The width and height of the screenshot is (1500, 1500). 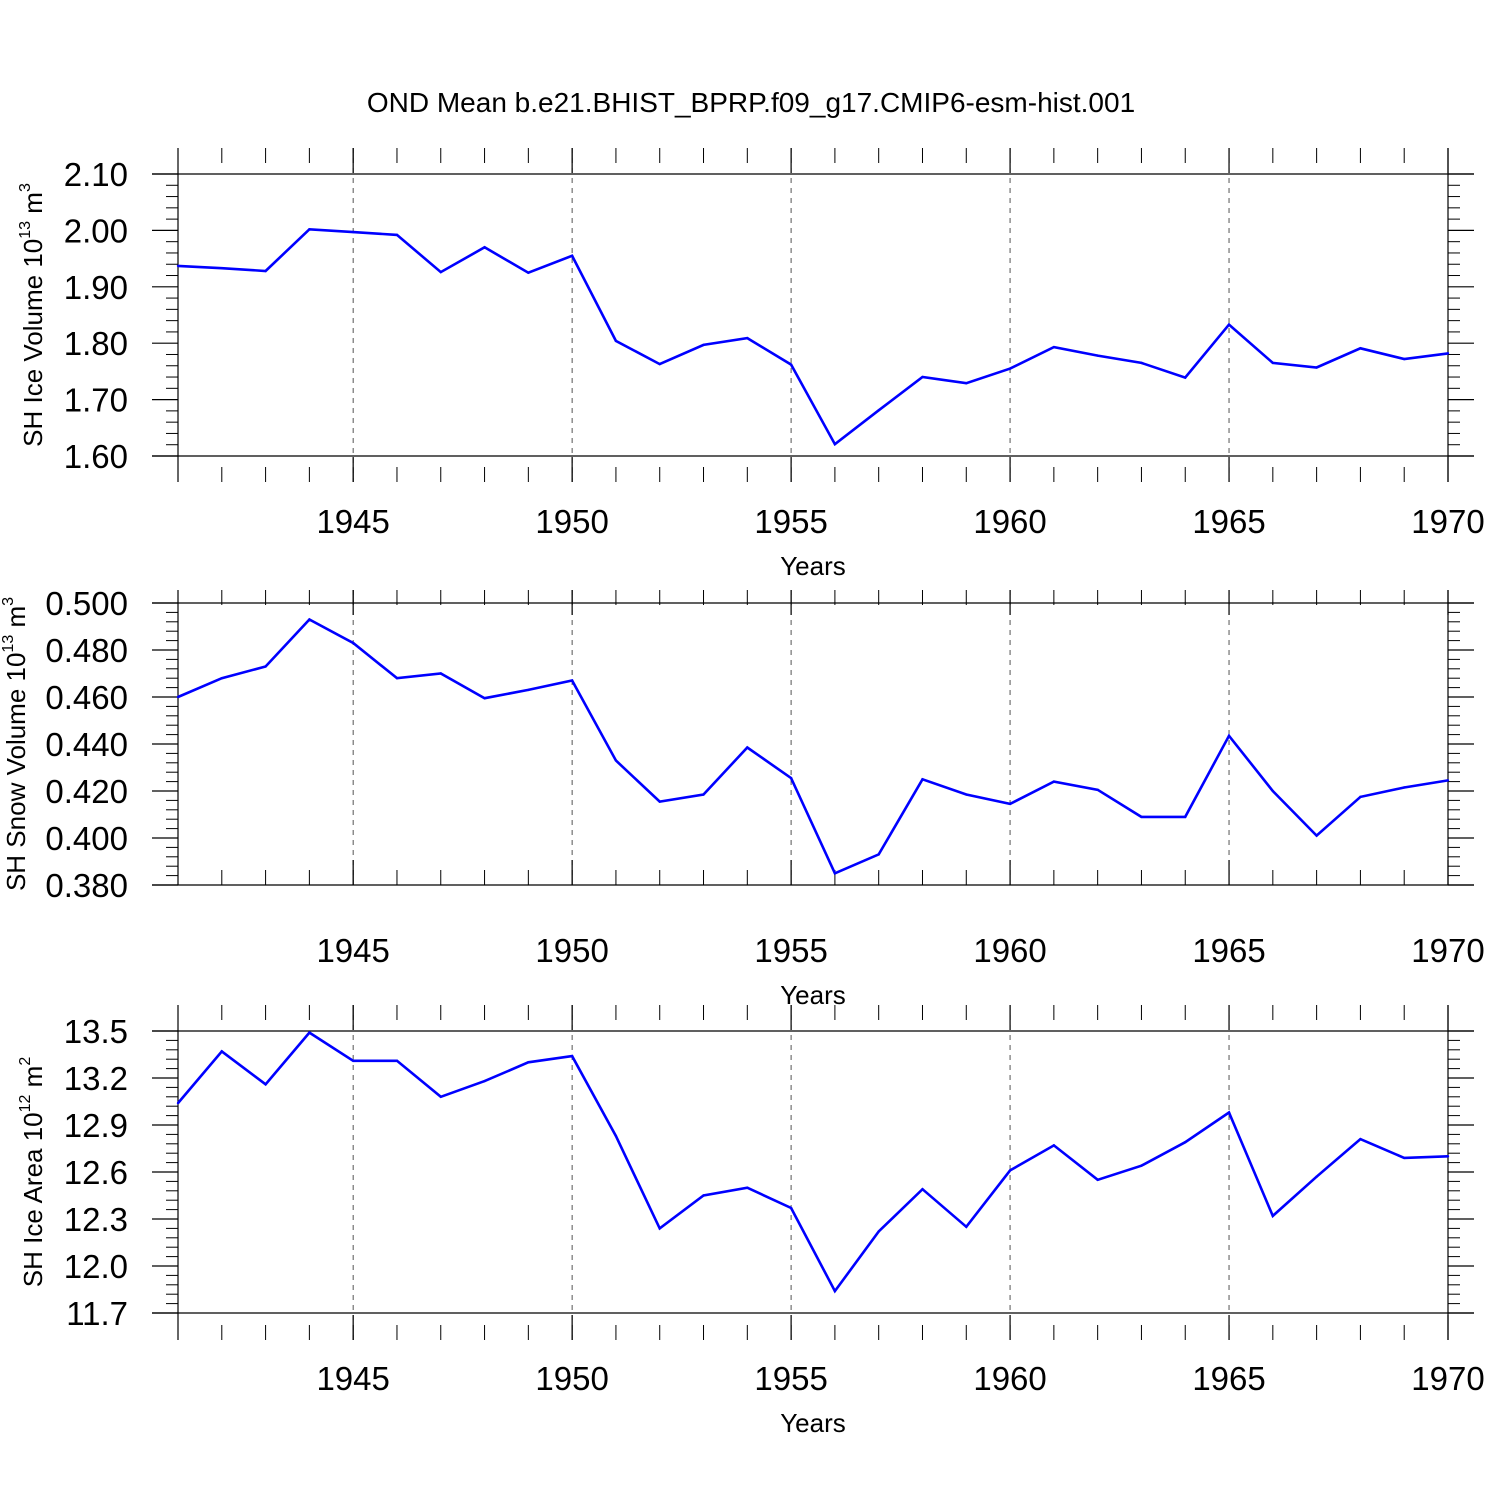 What do you see at coordinates (96, 343) in the screenshot?
I see `y-tick-label: 1.80` at bounding box center [96, 343].